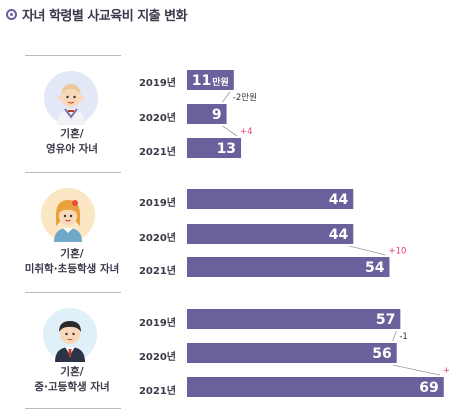 The image size is (450, 419). What do you see at coordinates (226, 149) in the screenshot?
I see `bar-value-label: 13` at bounding box center [226, 149].